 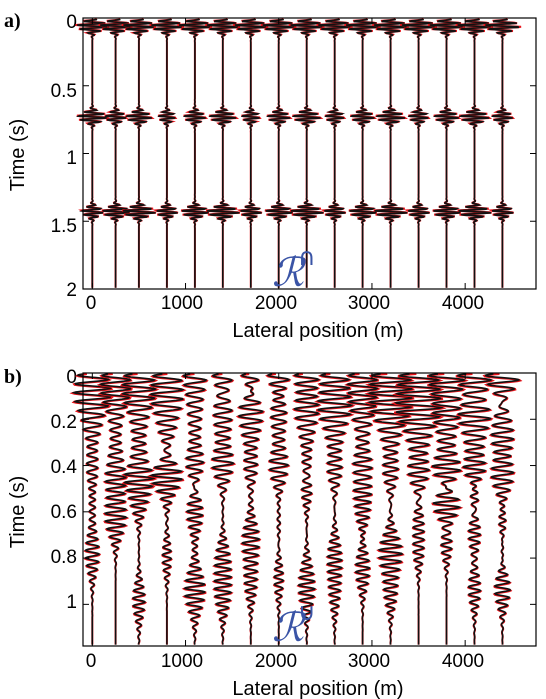 What do you see at coordinates (91, 661) in the screenshot?
I see `panel-b-xtick: 0` at bounding box center [91, 661].